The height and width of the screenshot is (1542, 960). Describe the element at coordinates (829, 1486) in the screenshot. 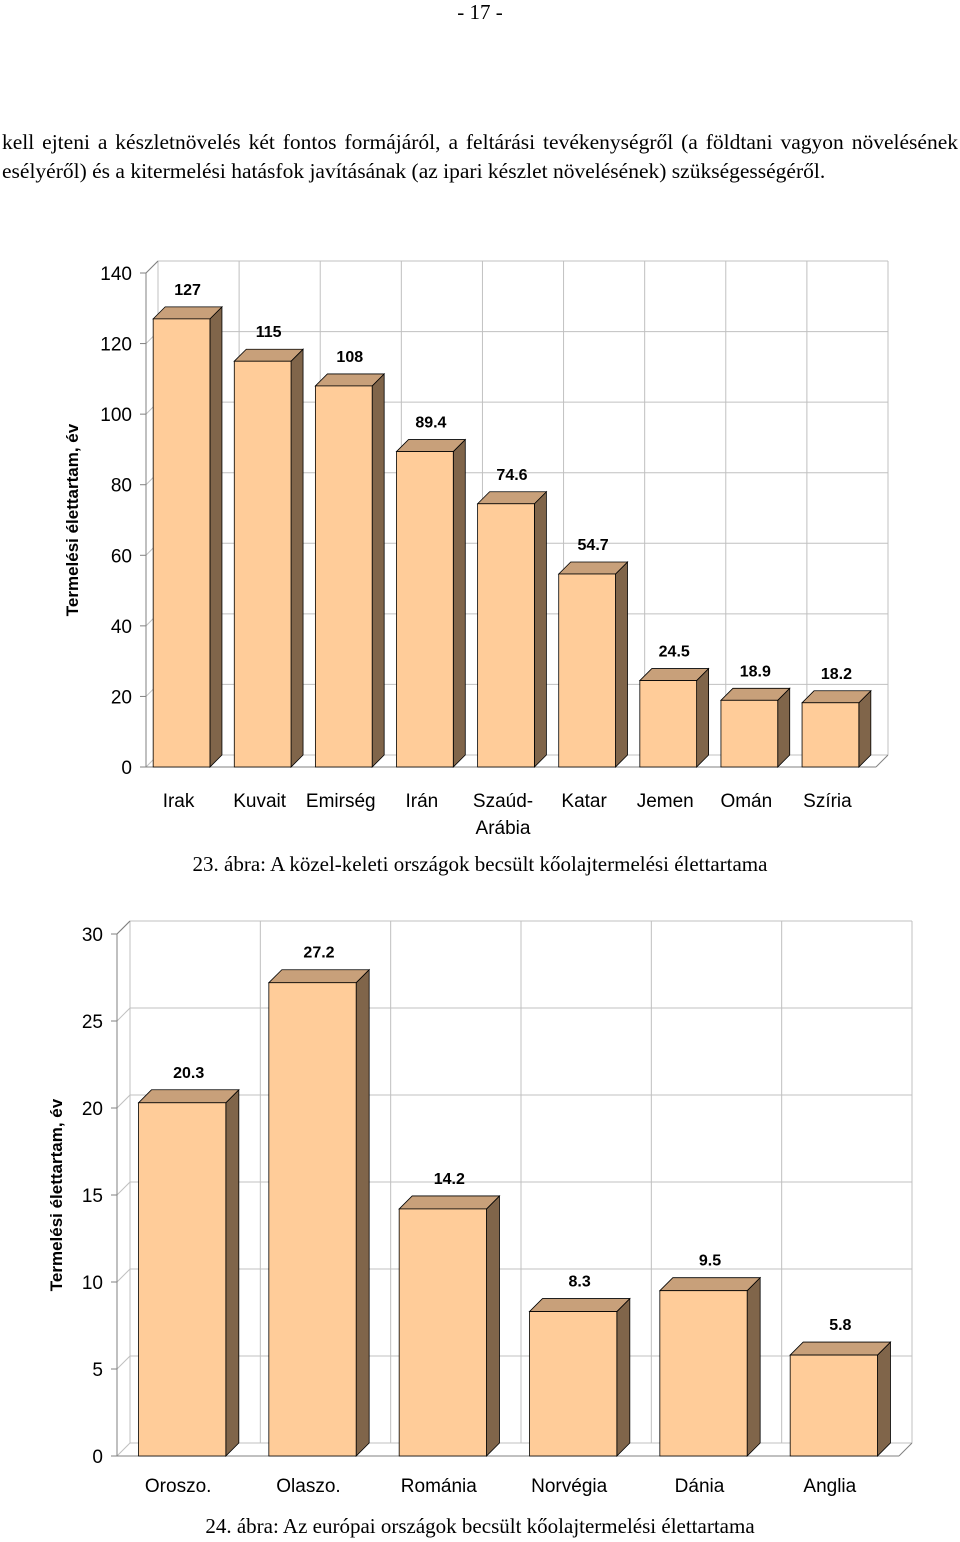

I see `x-tick-label: Anglia` at that location.